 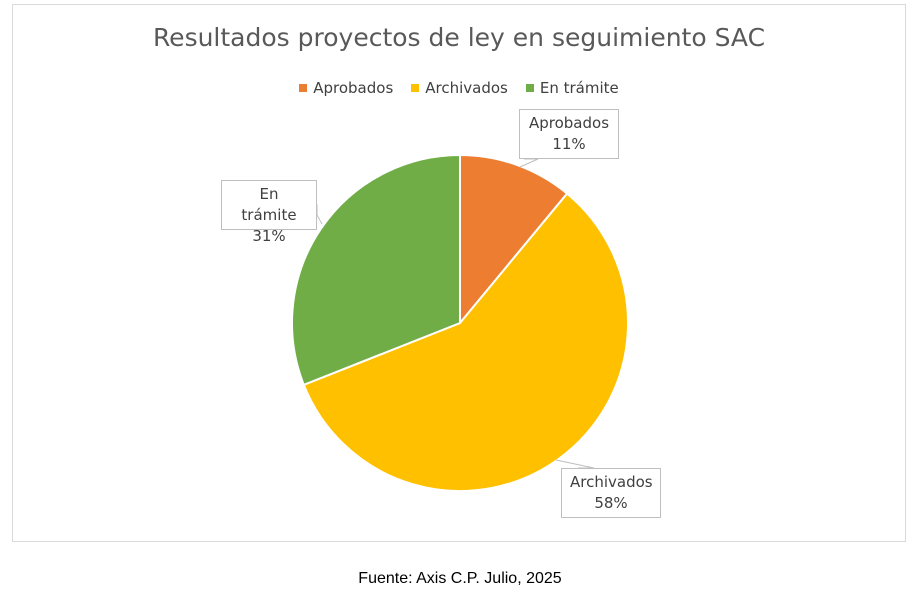 What do you see at coordinates (611, 503) in the screenshot?
I see `data-label-archivados-value: 58%` at bounding box center [611, 503].